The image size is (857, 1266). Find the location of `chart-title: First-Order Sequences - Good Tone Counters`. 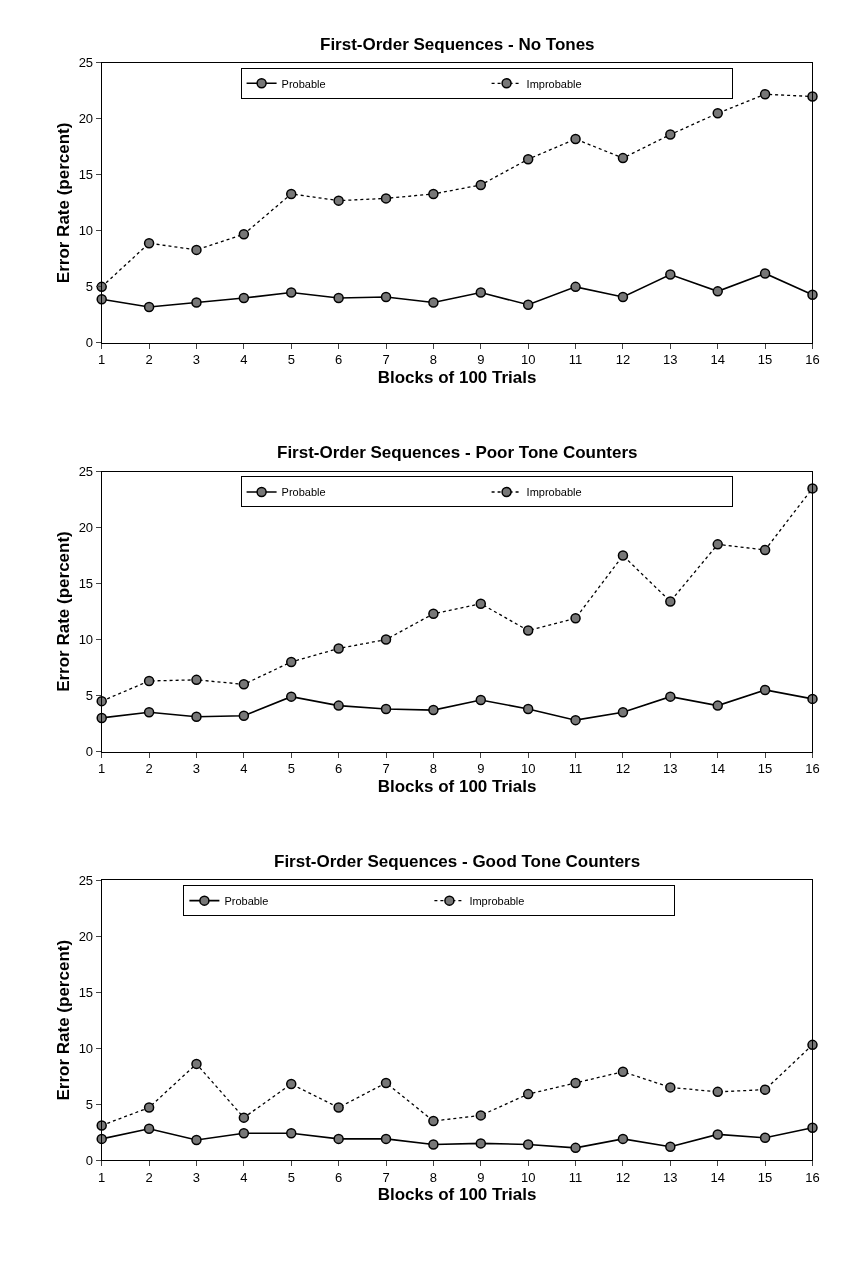

chart-title: First-Order Sequences - Good Tone Counters is located at coordinates (457, 861).